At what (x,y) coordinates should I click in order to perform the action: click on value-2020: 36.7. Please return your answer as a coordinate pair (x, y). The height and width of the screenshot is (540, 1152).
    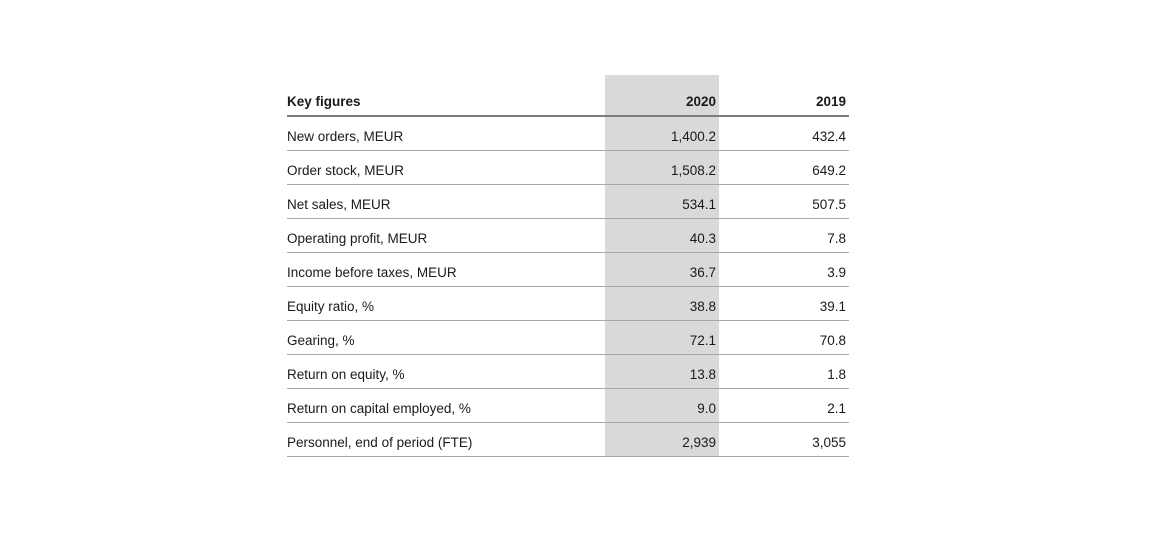
    Looking at the image, I should click on (662, 269).